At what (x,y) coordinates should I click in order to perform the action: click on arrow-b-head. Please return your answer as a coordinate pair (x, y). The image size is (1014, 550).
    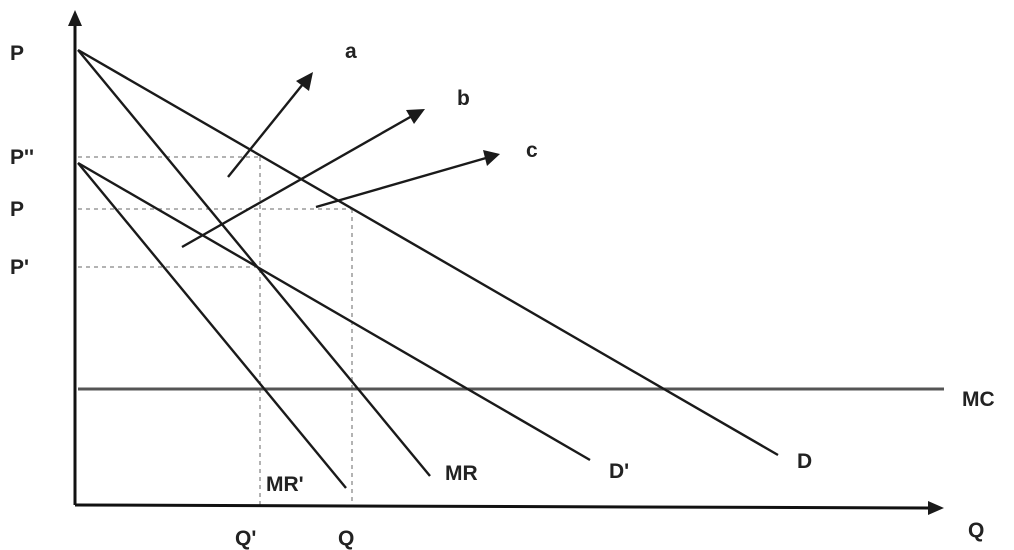
    Looking at the image, I should click on (415, 116).